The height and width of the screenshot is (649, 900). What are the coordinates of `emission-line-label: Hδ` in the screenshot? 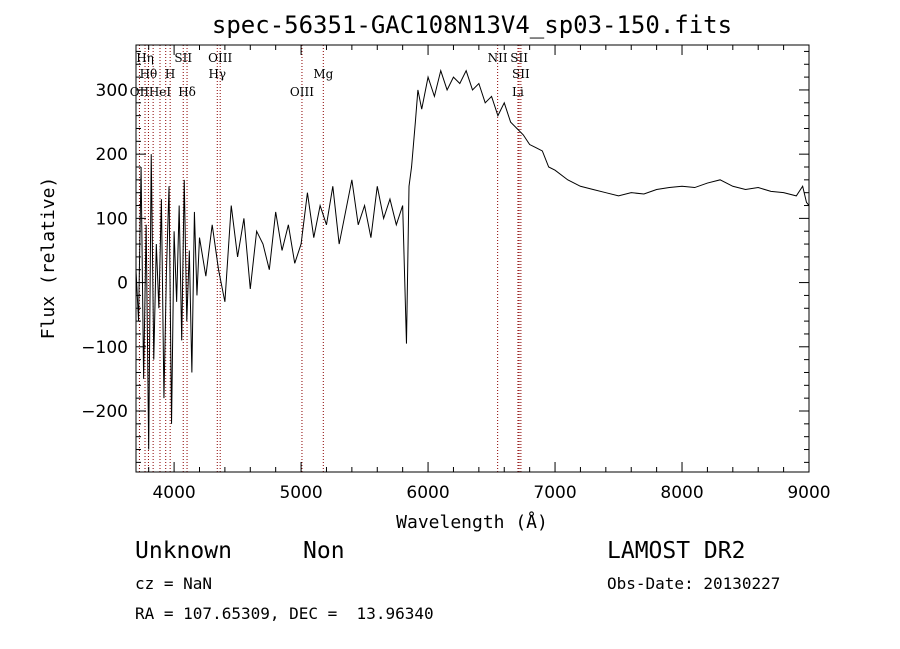 It's located at (187, 92).